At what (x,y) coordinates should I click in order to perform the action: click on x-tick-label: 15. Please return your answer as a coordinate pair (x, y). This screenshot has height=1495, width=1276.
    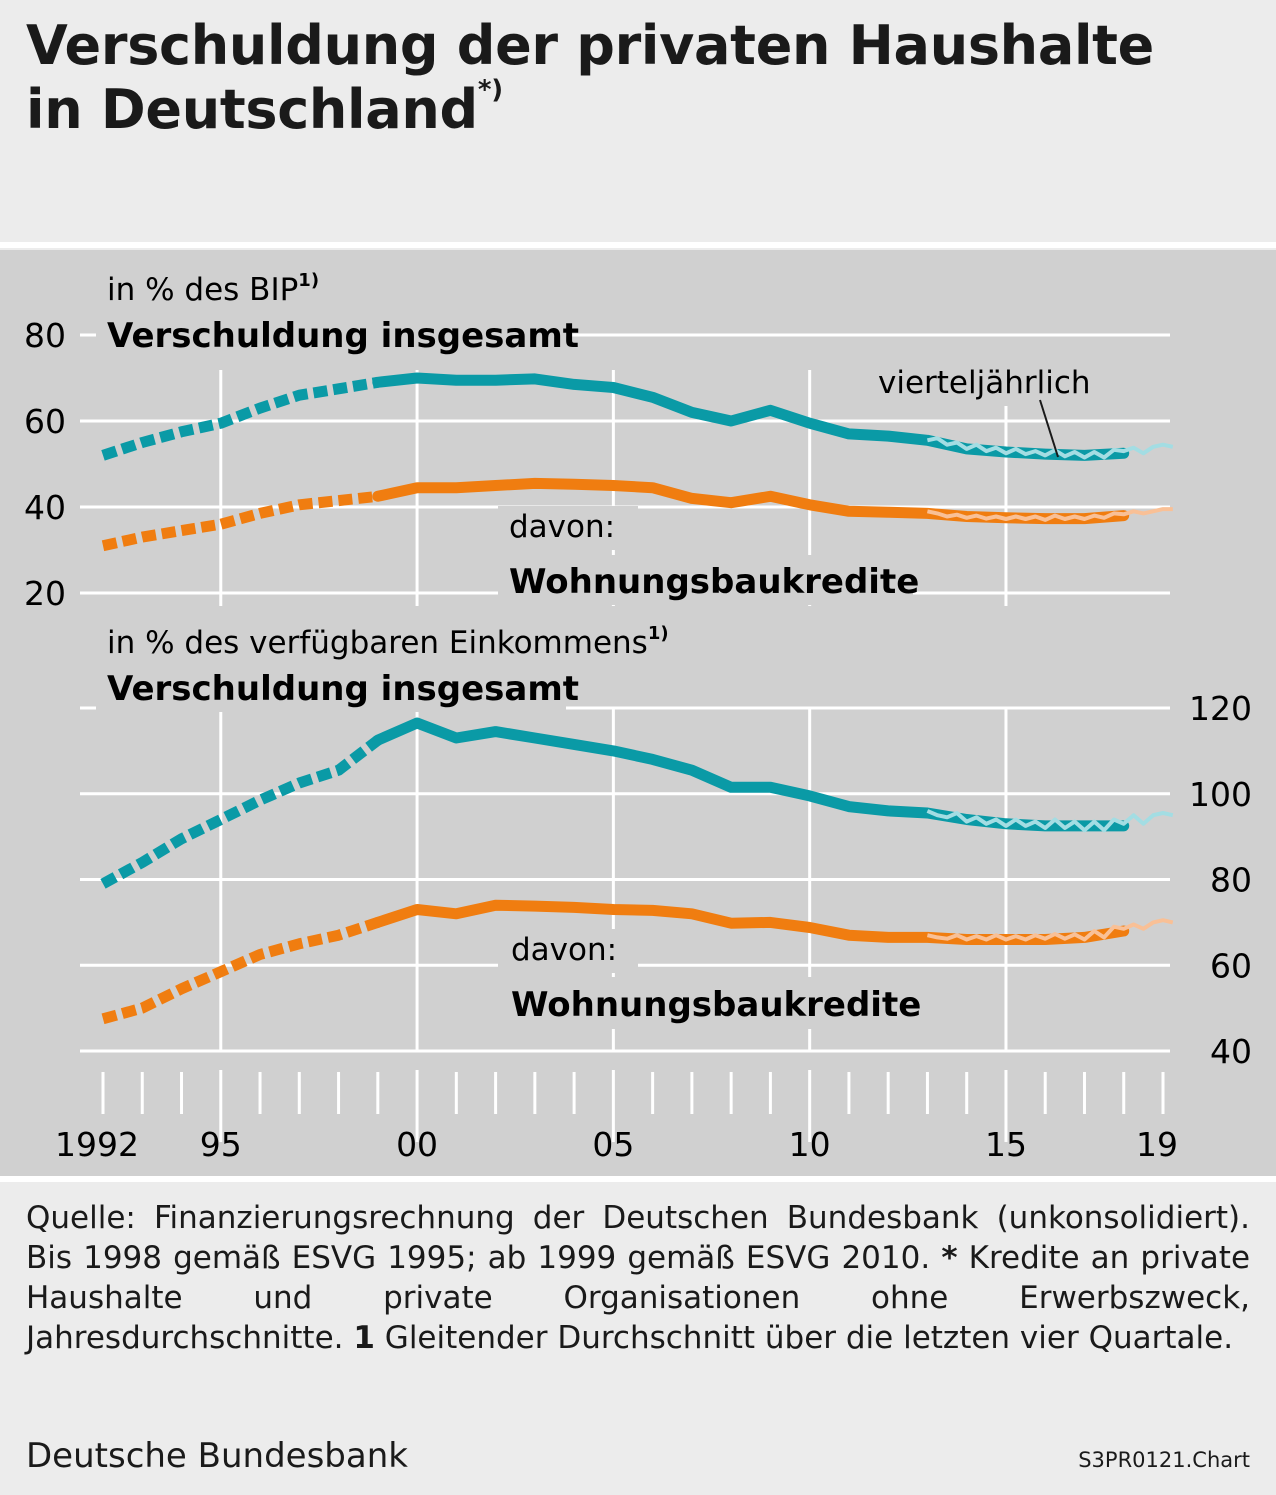
    Looking at the image, I should click on (1006, 1144).